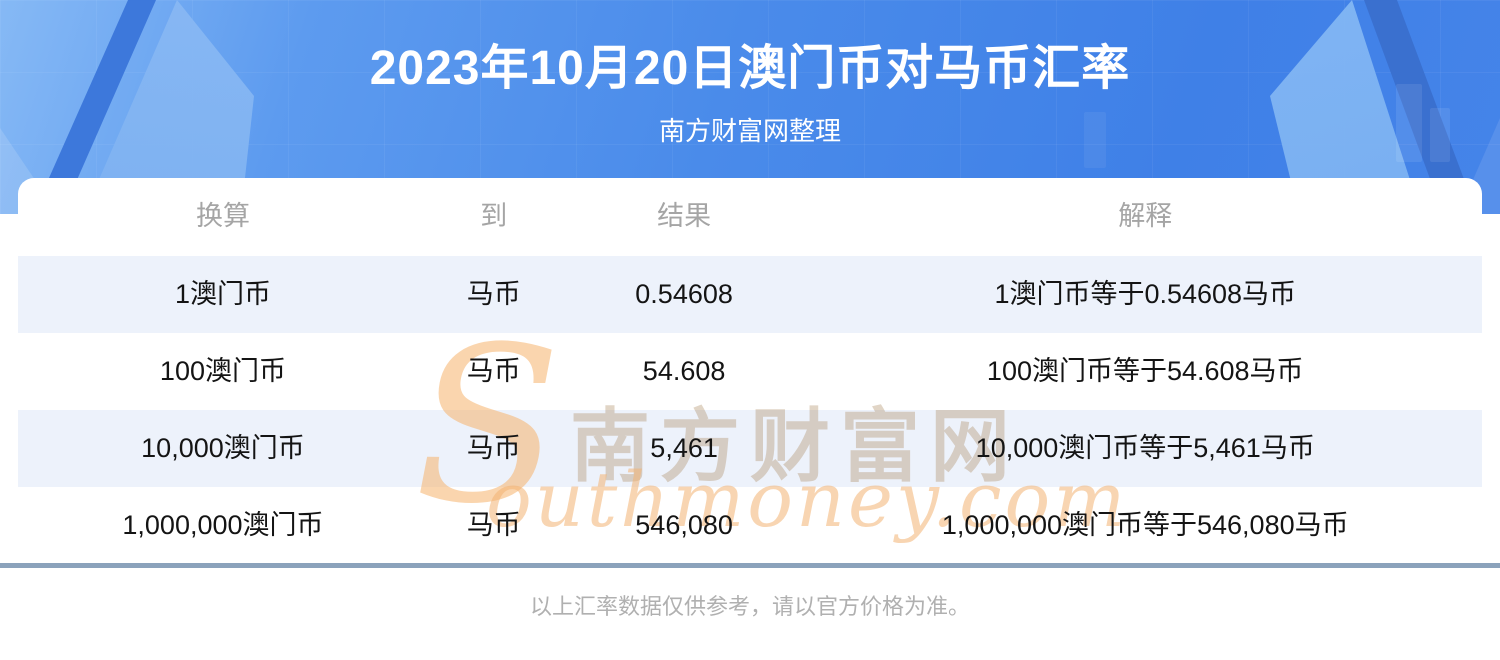 The height and width of the screenshot is (660, 1500). Describe the element at coordinates (223, 524) in the screenshot. I see `cell-amount: 1,000,000澳门币` at that location.